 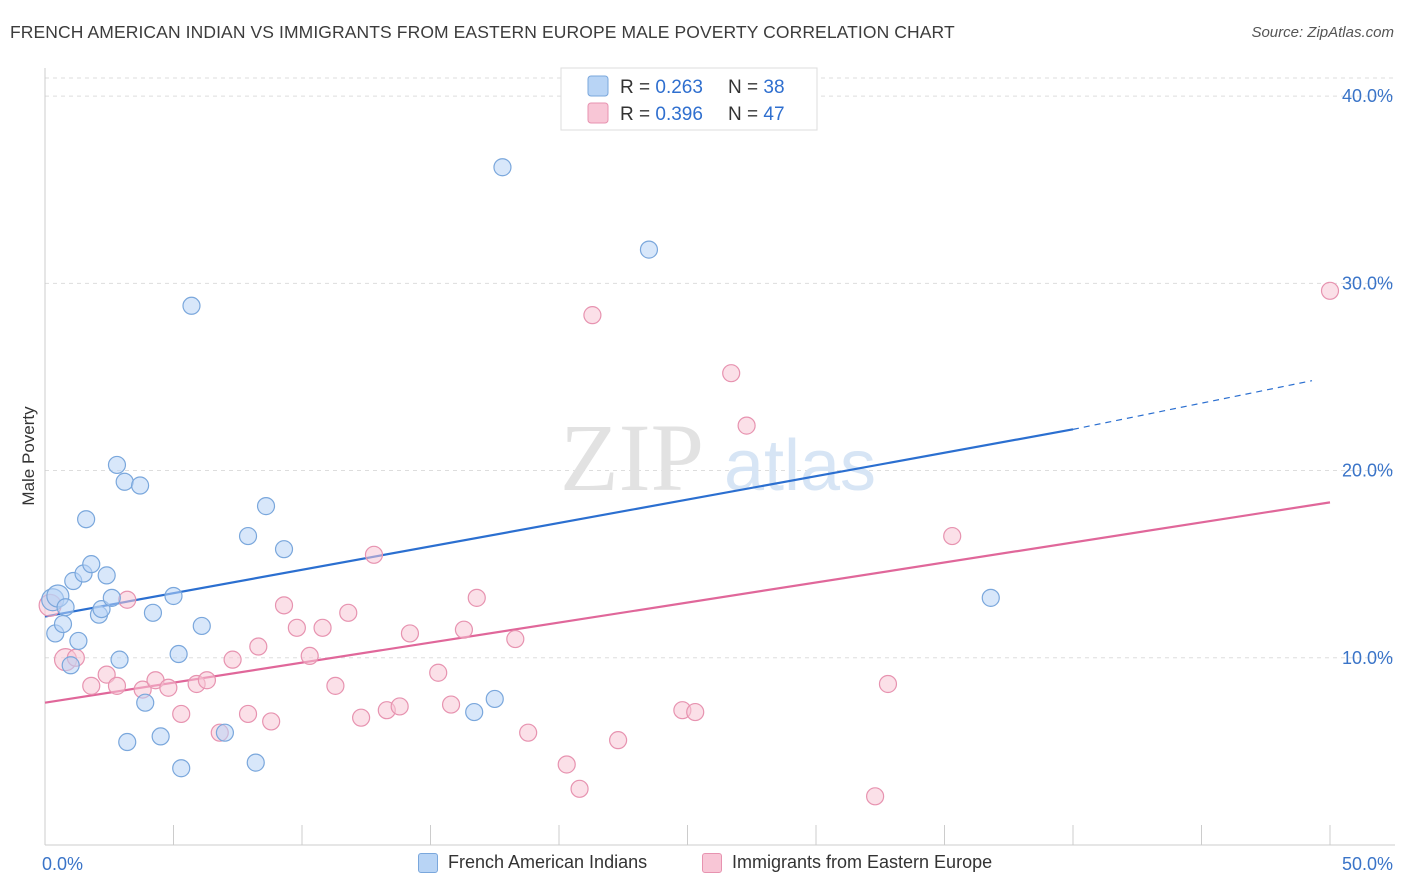 I want to click on legend-swatch-pink, so click(x=598, y=113).